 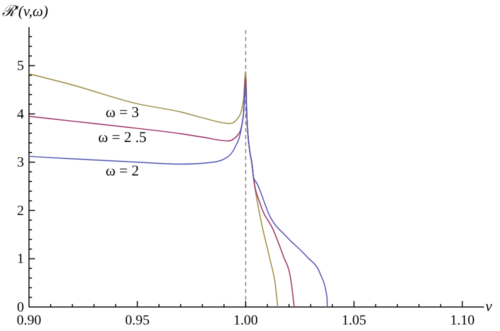 What do you see at coordinates (354, 321) in the screenshot?
I see `x-tick-label: 1.05` at bounding box center [354, 321].